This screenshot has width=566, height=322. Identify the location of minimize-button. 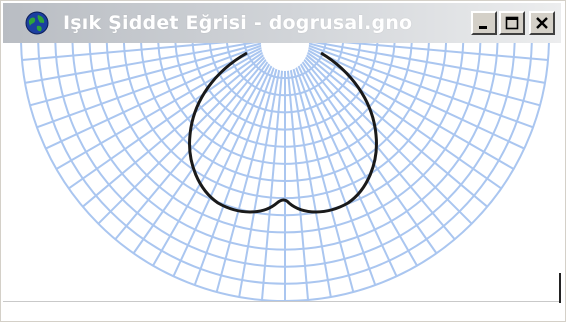
(484, 23).